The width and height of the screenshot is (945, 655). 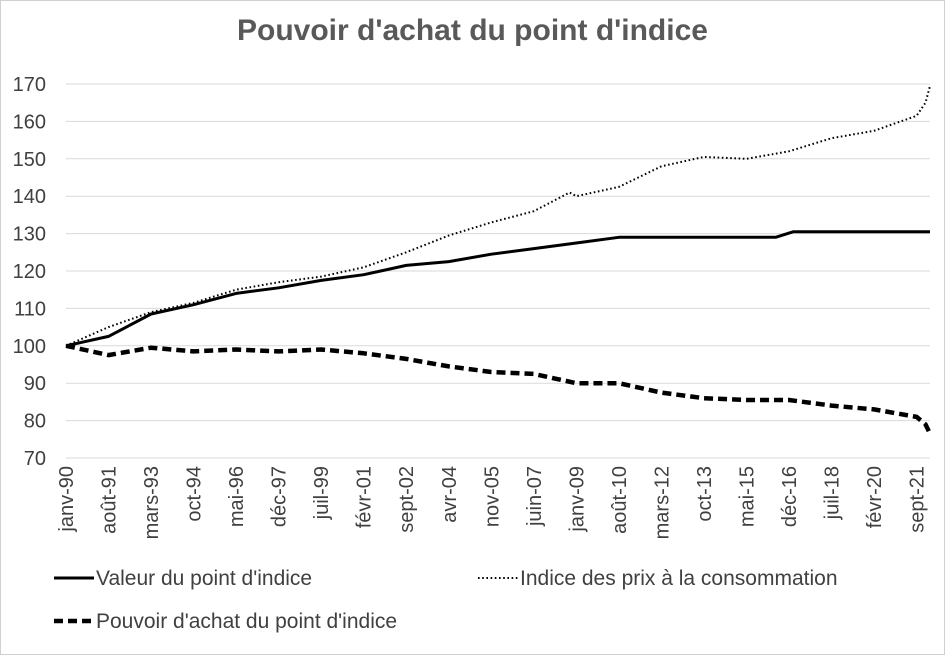 What do you see at coordinates (535, 496) in the screenshot?
I see `x-tick-label: juin-07` at bounding box center [535, 496].